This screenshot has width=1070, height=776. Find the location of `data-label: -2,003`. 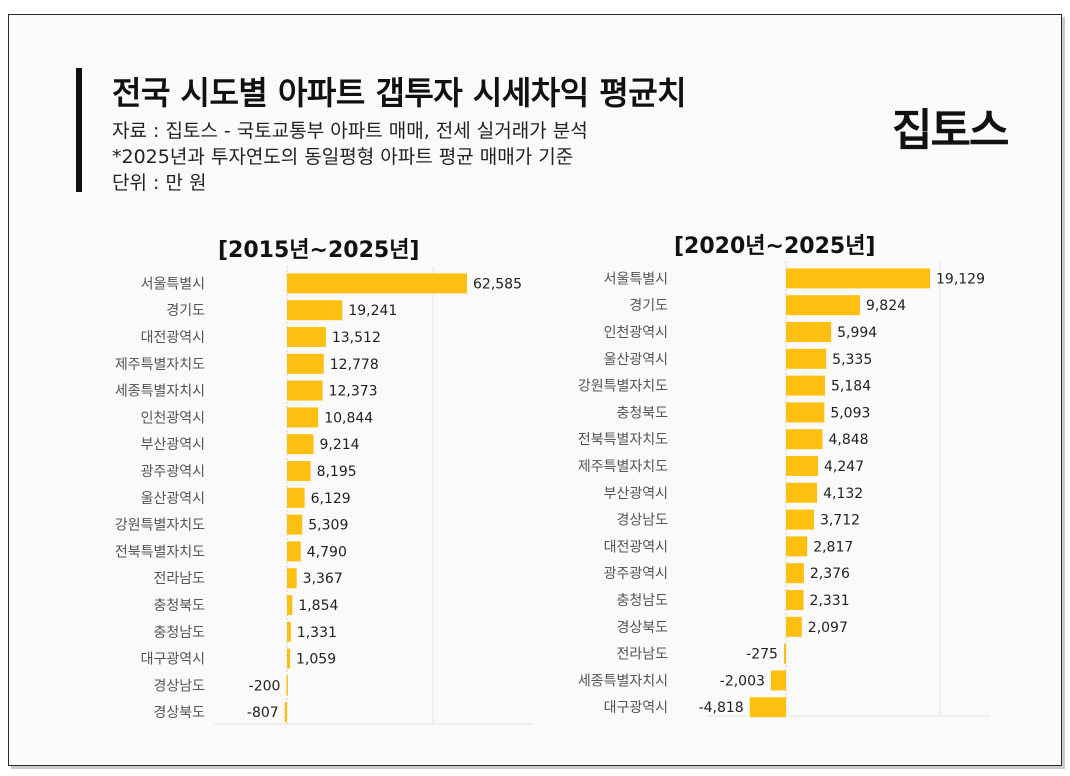

data-label: -2,003 is located at coordinates (742, 681).